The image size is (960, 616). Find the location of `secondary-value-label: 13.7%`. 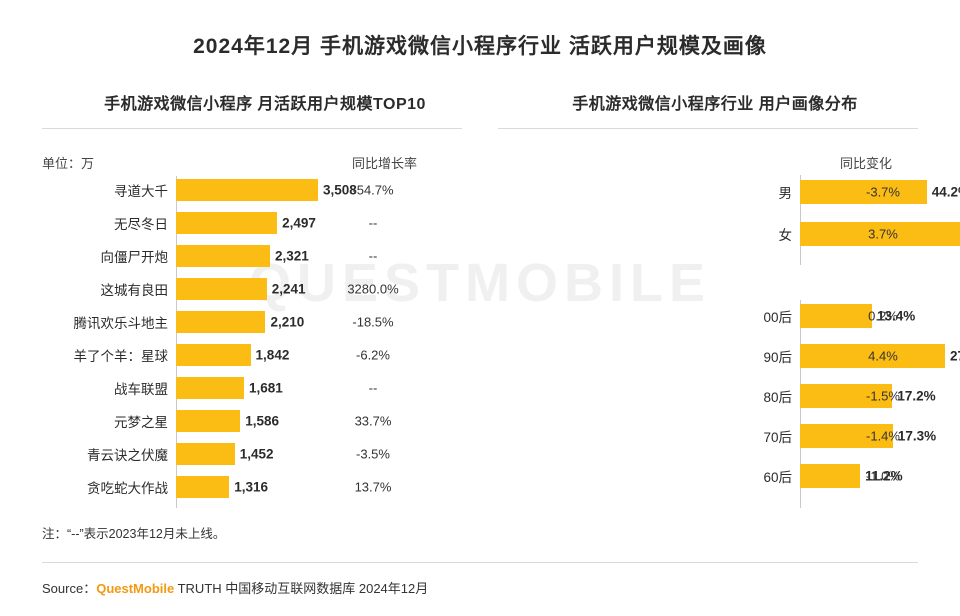

secondary-value-label: 13.7% is located at coordinates (373, 487).